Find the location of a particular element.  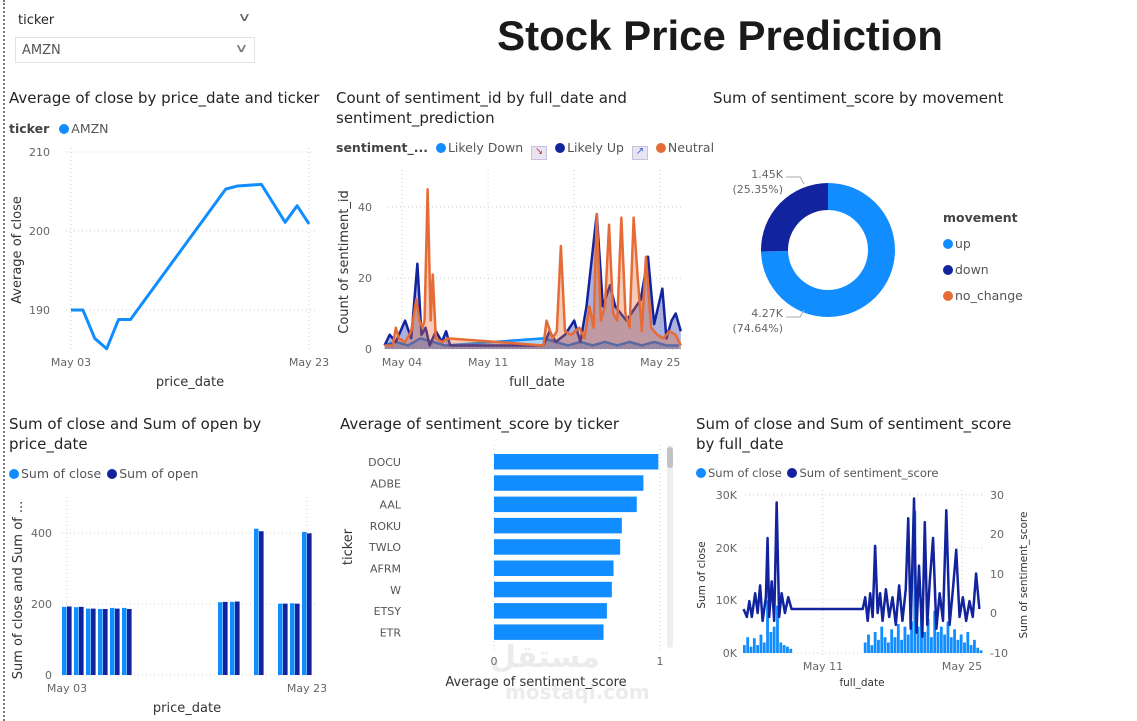

tick-label: 210 is located at coordinates (39, 152).